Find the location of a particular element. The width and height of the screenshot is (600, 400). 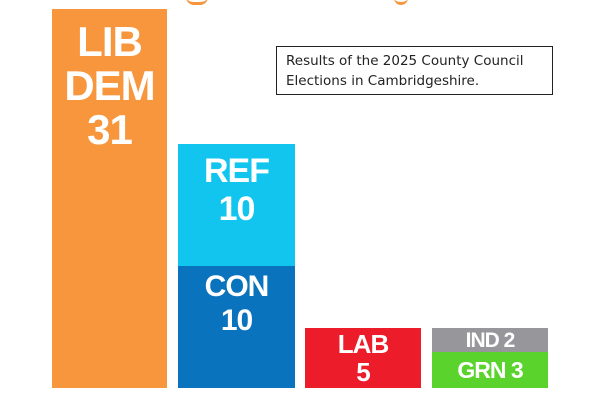

bar-lab-label: LAB 5 is located at coordinates (363, 358).